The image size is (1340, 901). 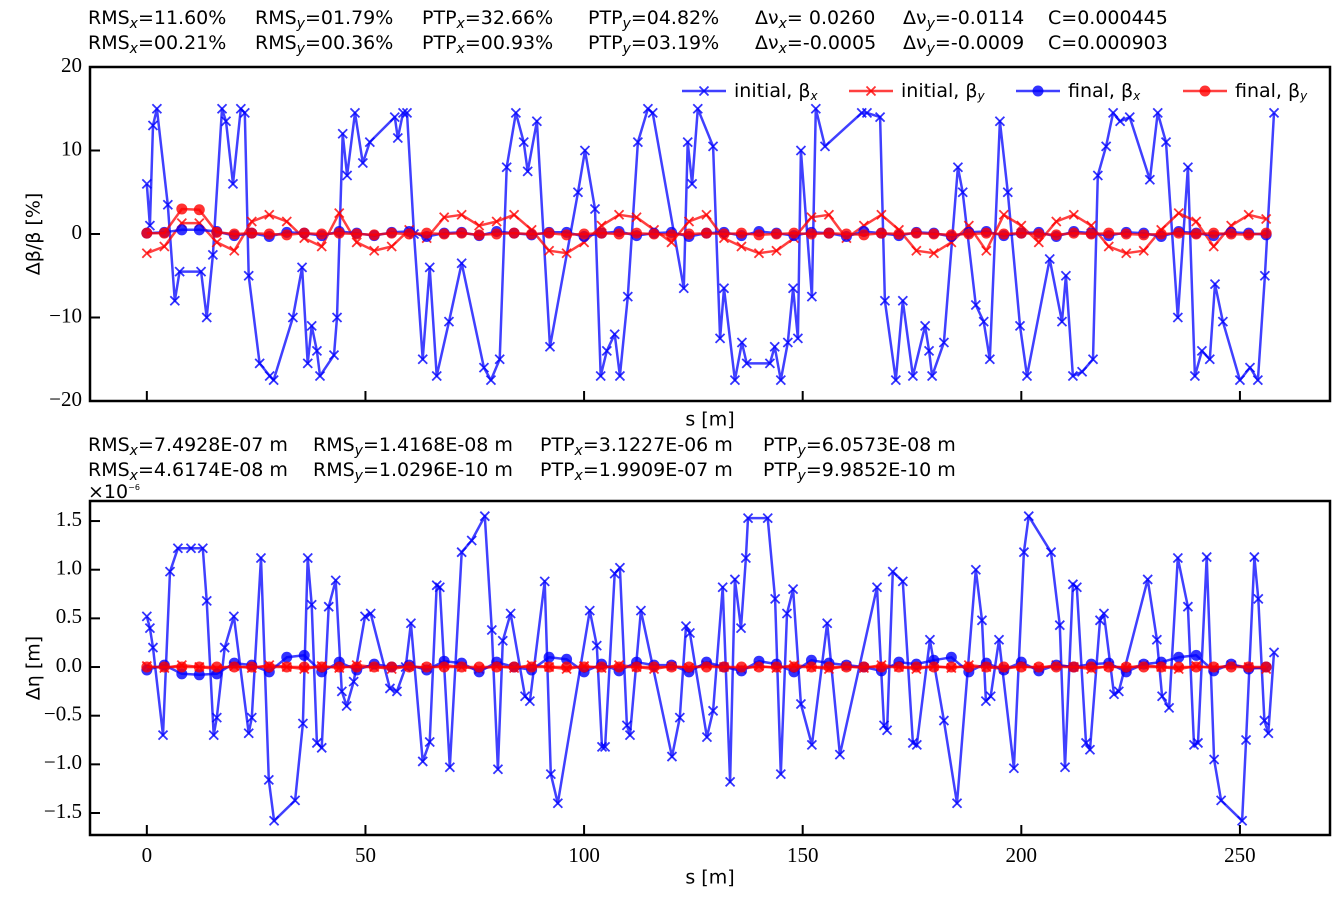 I want to click on label-value: =-0.0009, so click(x=979, y=43).